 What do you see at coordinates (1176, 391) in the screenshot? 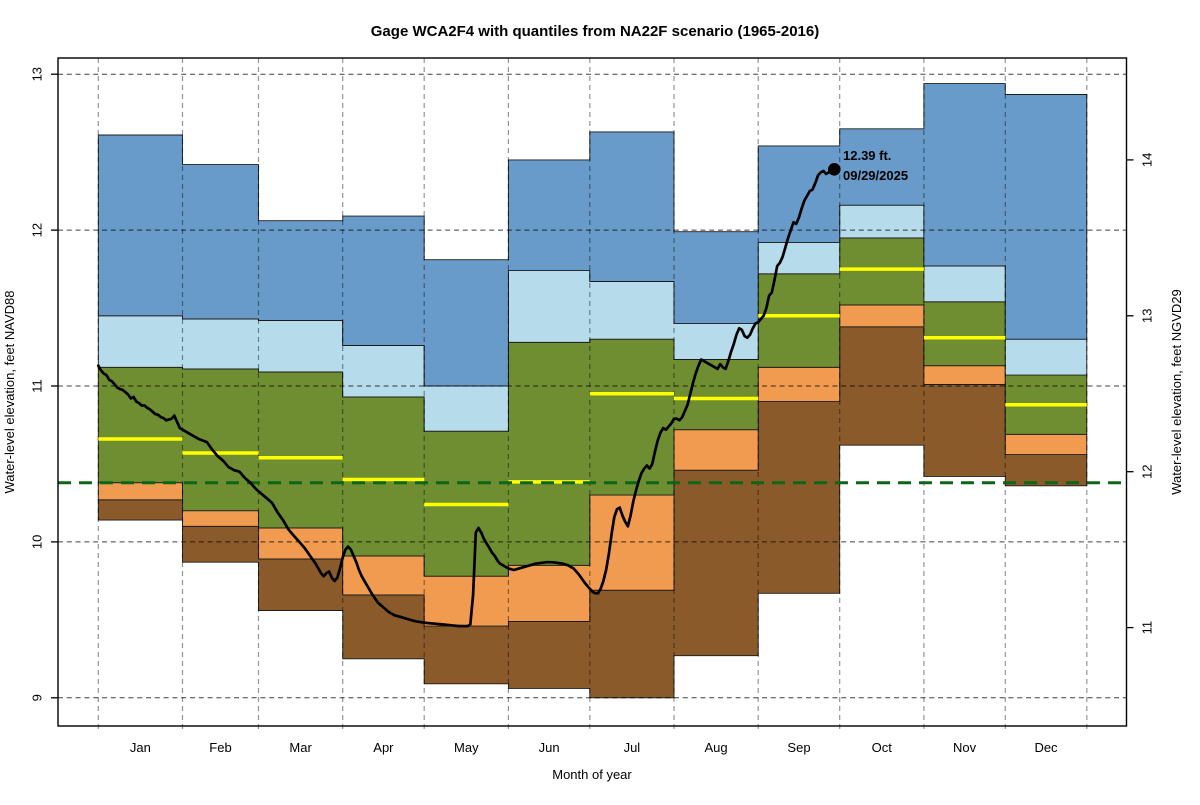
I see `svg-text:Water-level elevation, feet NG: Water-level elevation, feet NGVD29` at bounding box center [1176, 391].